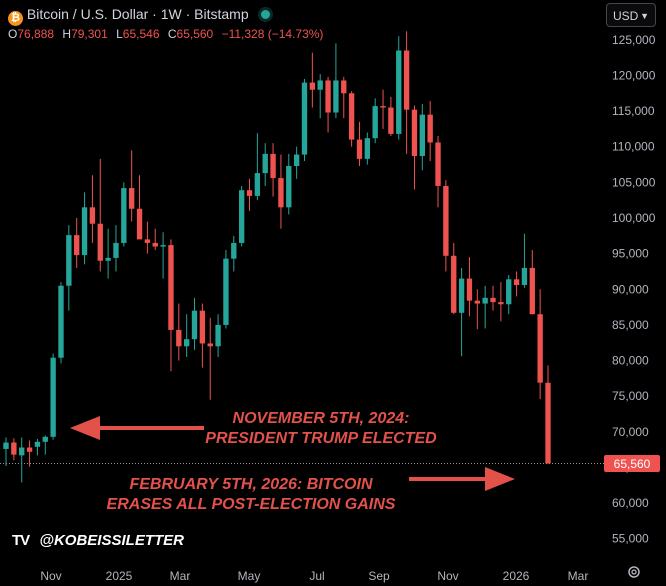 This screenshot has width=666, height=586. I want to click on y-tick-label: 70,000, so click(630, 432).